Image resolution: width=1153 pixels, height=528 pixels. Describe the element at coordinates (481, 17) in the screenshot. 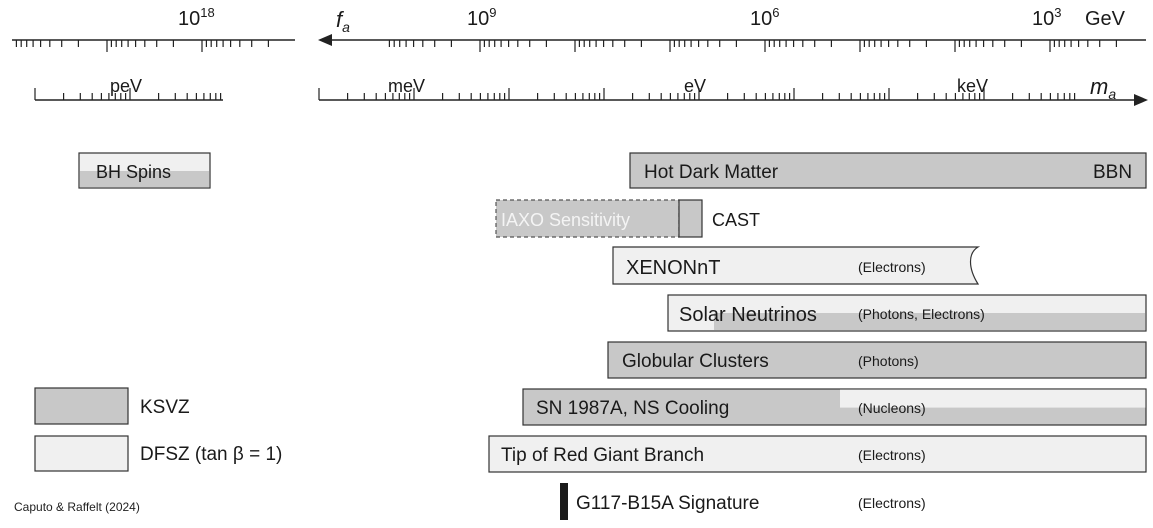

I see `fa-tick-label-1e9: 10⁹` at that location.